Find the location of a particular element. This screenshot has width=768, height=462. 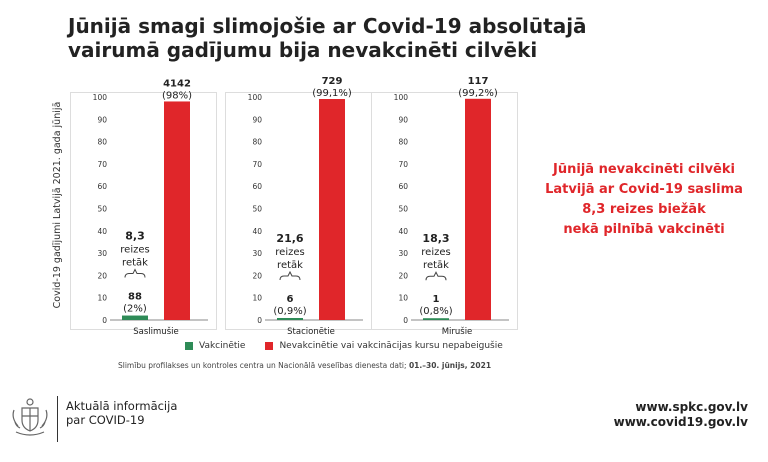

link-covid19: www.covid19.gov.lv is located at coordinates (680, 422).